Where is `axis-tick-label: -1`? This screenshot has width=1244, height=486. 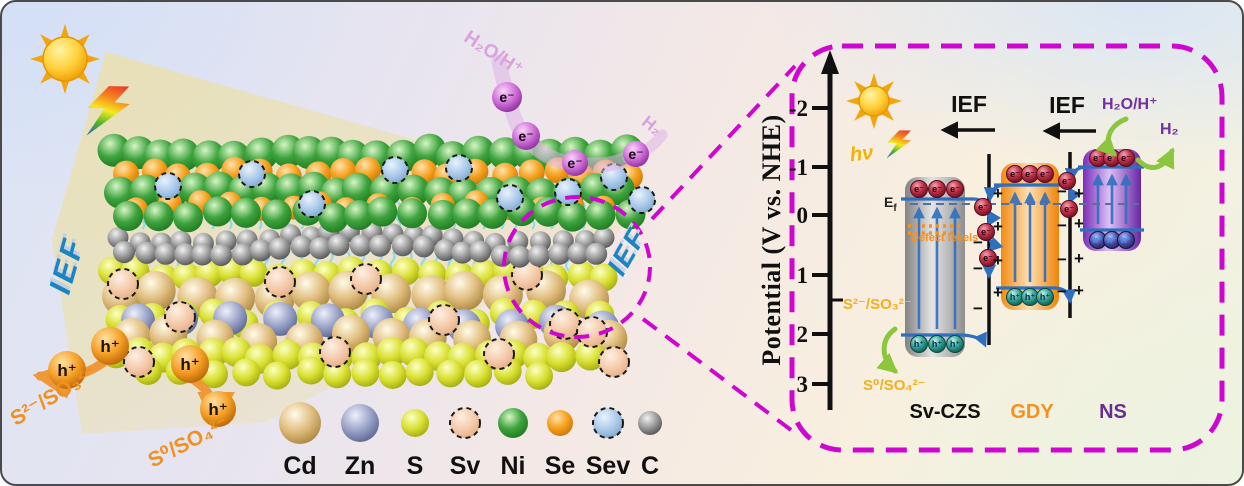 axis-tick-label: -1 is located at coordinates (798, 167).